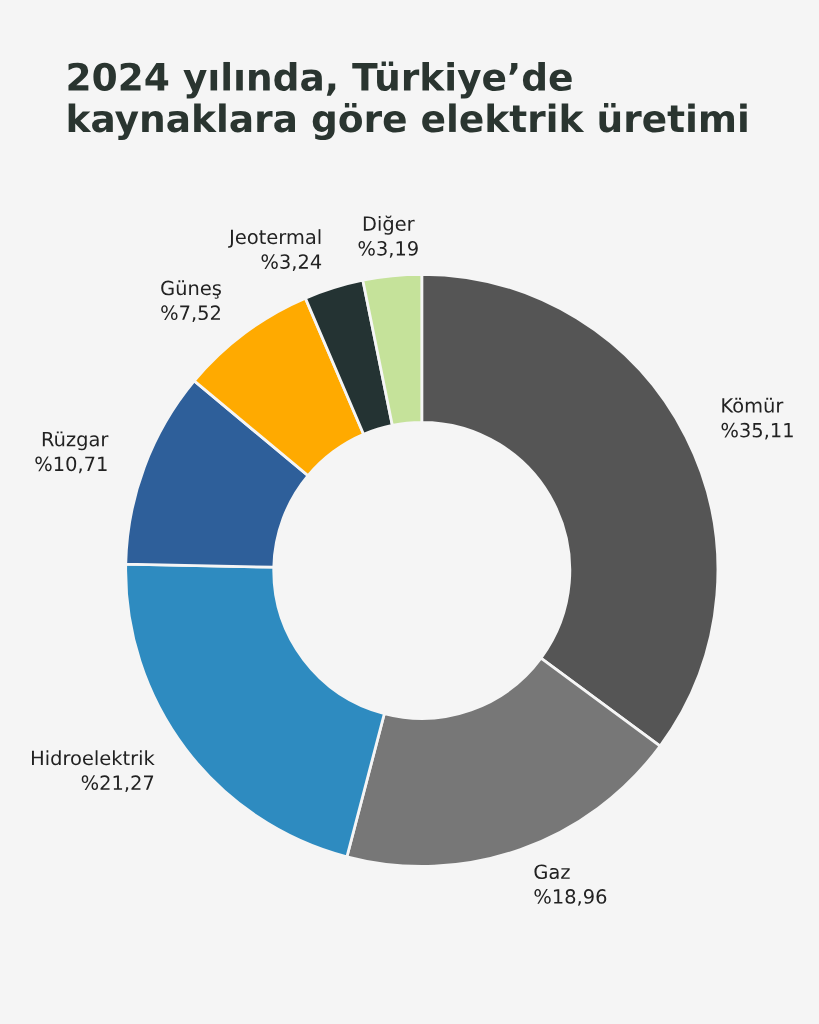 The height and width of the screenshot is (1024, 819). Describe the element at coordinates (291, 262) in the screenshot. I see `data-label: %3,24` at that location.